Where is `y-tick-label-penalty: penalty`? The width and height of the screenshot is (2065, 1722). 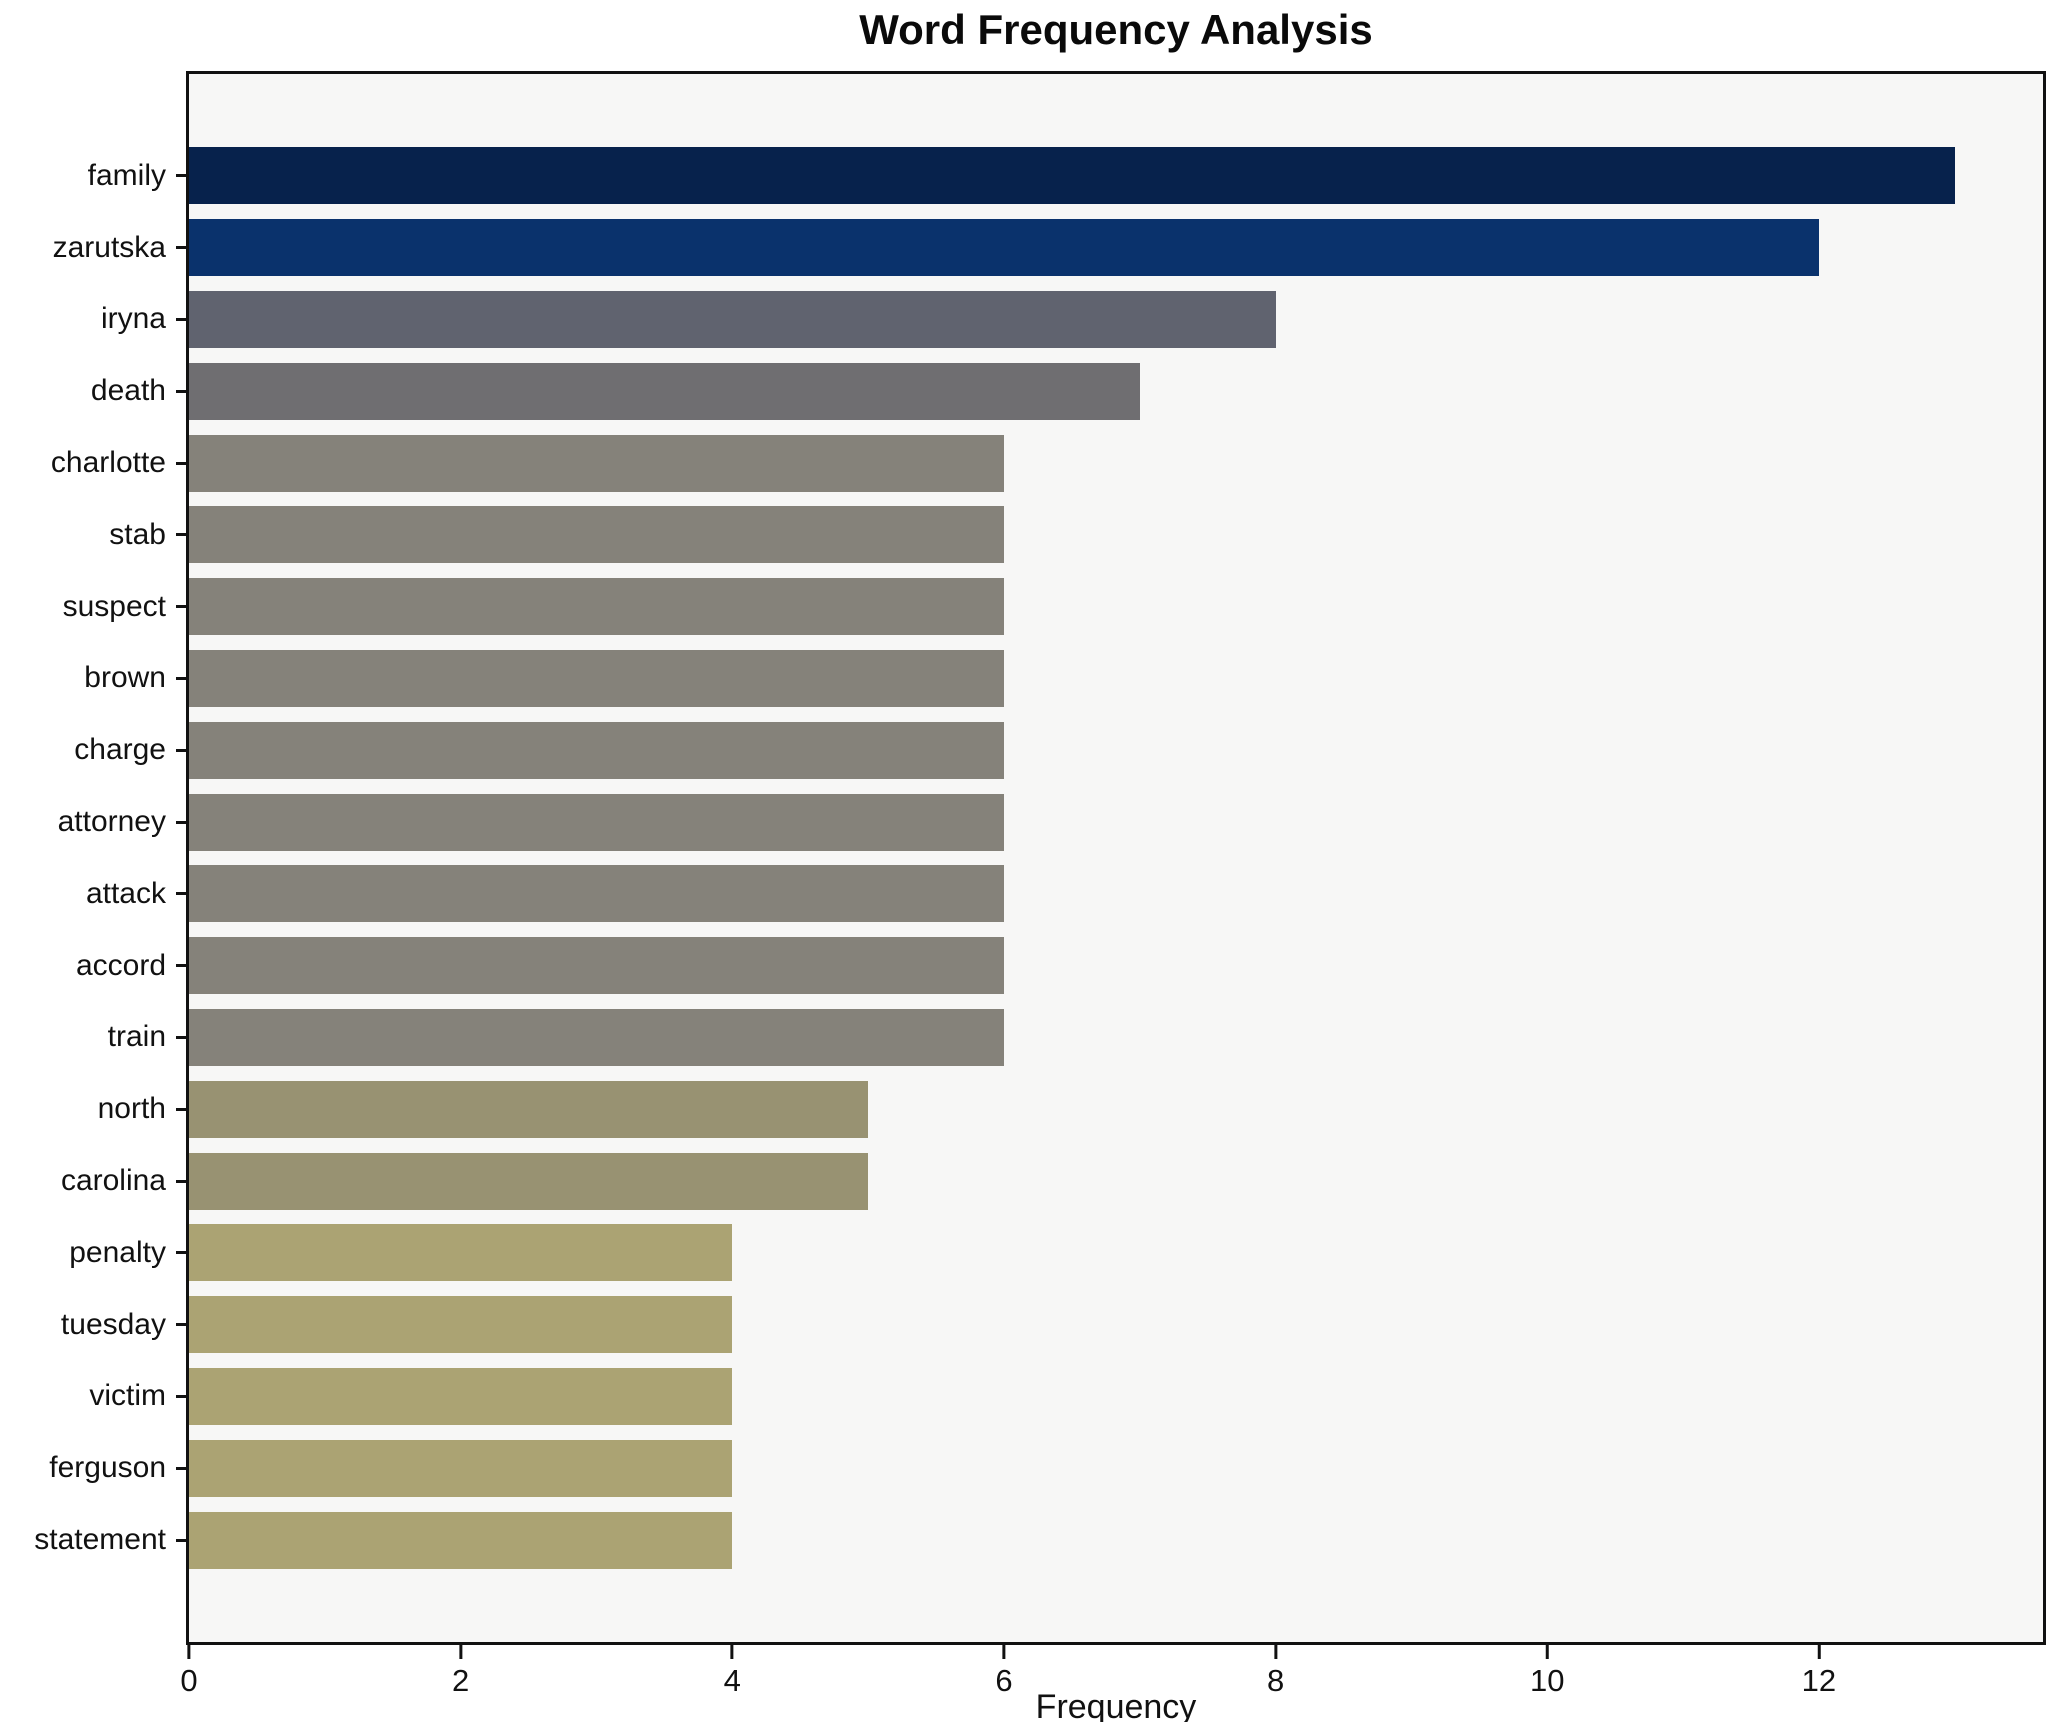 y-tick-label-penalty: penalty is located at coordinates (117, 1252).